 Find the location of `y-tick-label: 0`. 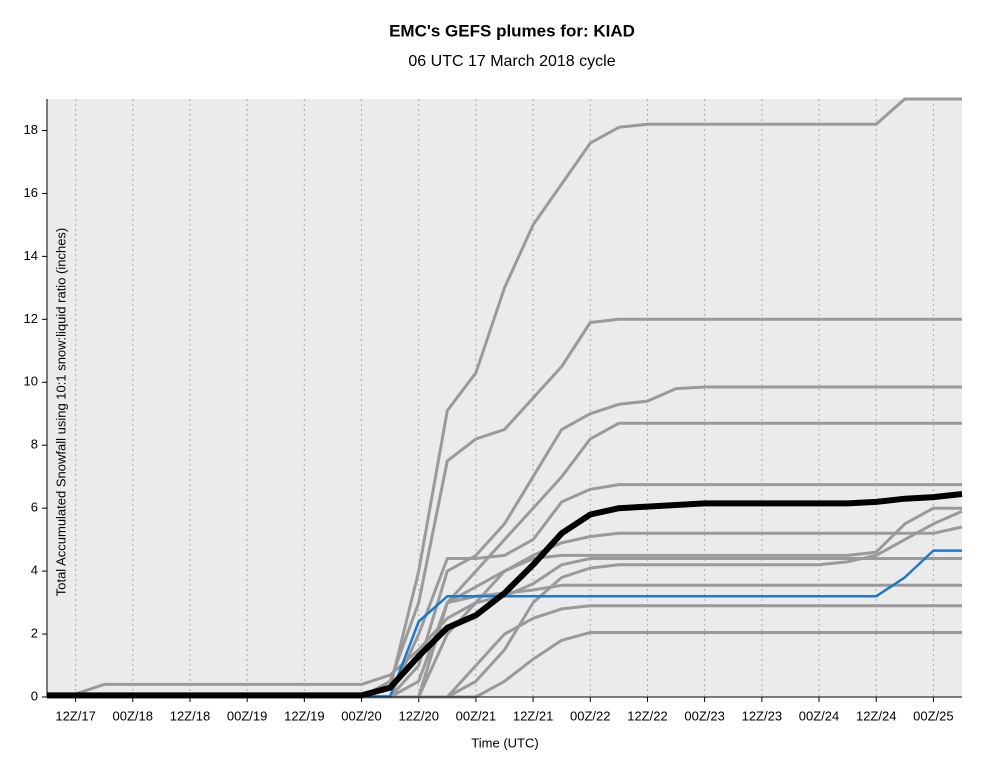

y-tick-label: 0 is located at coordinates (34, 695).